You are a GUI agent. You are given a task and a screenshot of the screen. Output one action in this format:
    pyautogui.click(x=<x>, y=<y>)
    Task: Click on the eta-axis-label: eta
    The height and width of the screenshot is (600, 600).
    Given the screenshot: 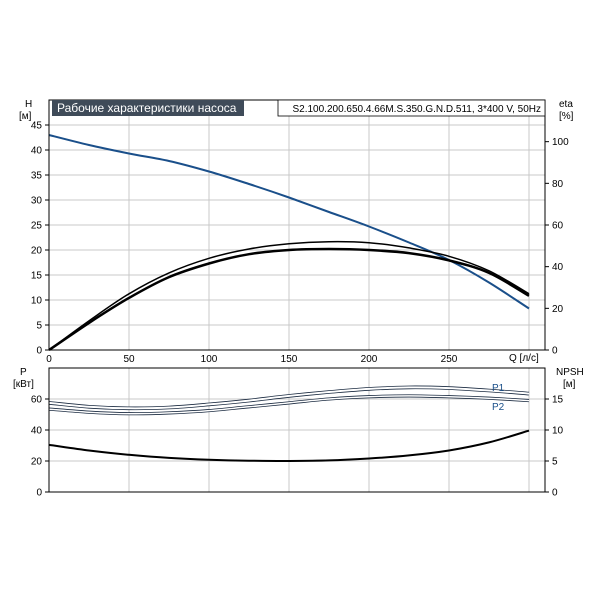 What is the action you would take?
    pyautogui.click(x=566, y=104)
    